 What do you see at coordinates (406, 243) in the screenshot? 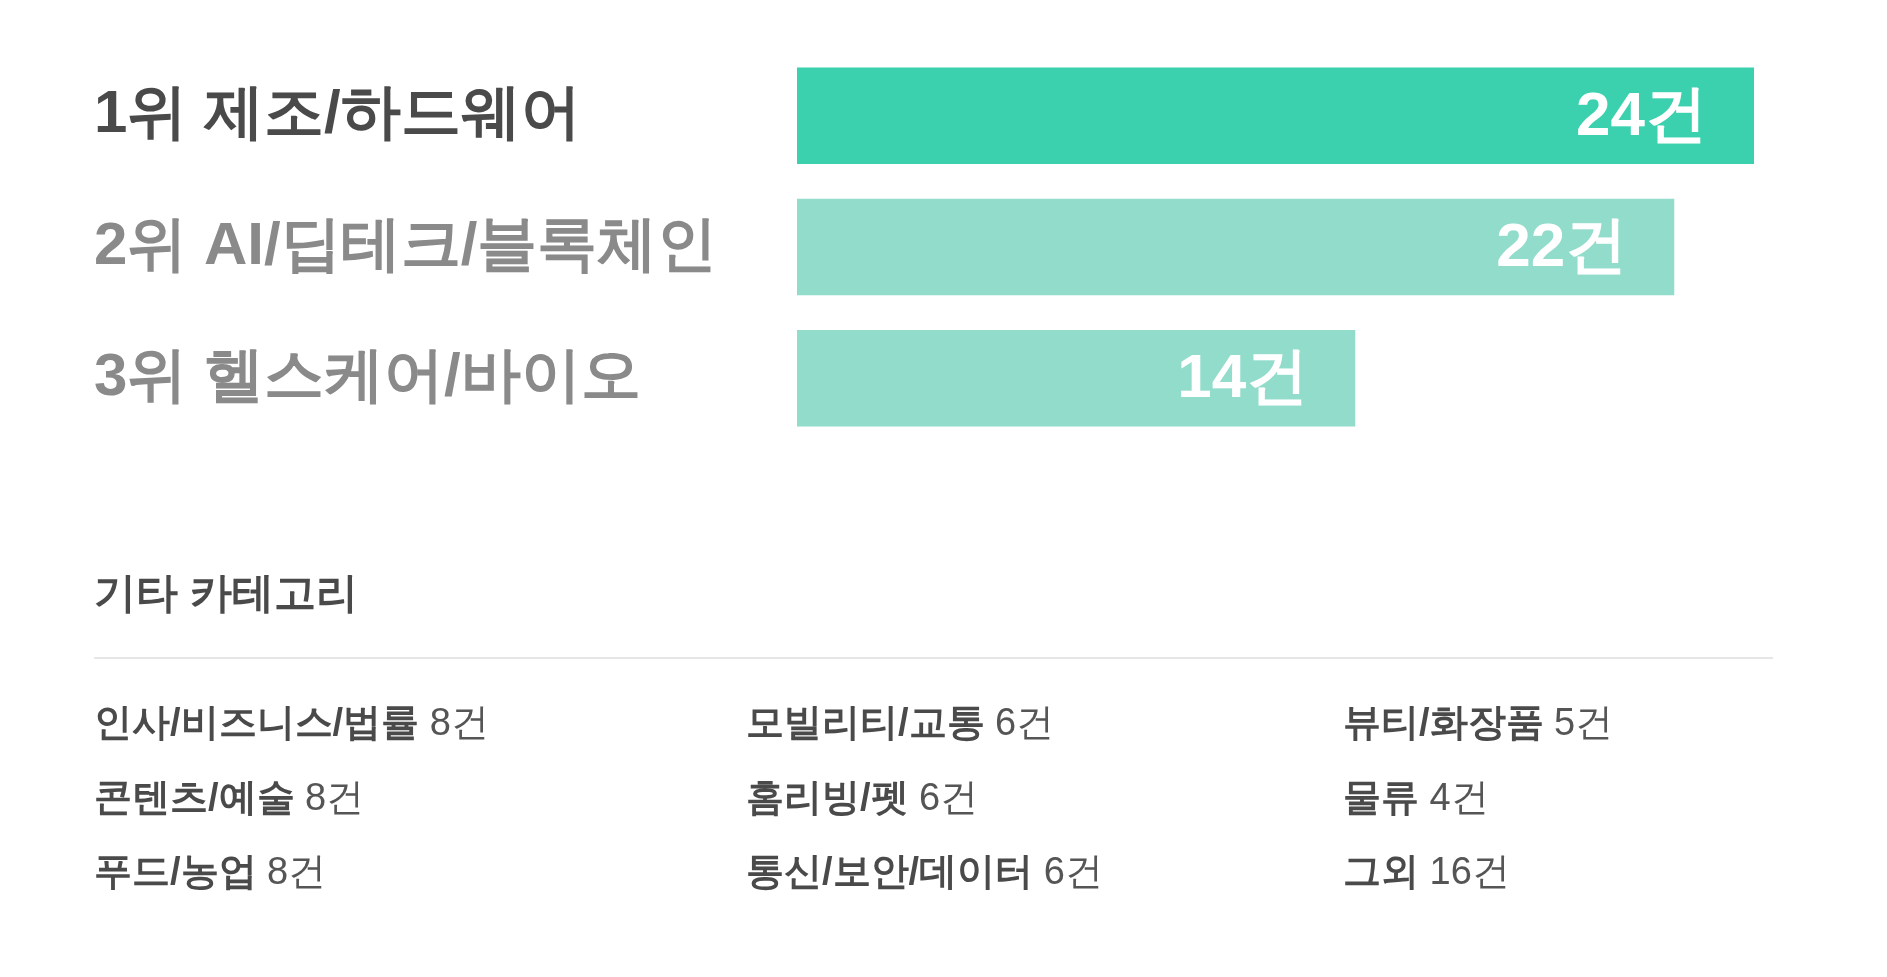
I see `y-tick-label: 2위 AI/딥테크/블록체인` at bounding box center [406, 243].